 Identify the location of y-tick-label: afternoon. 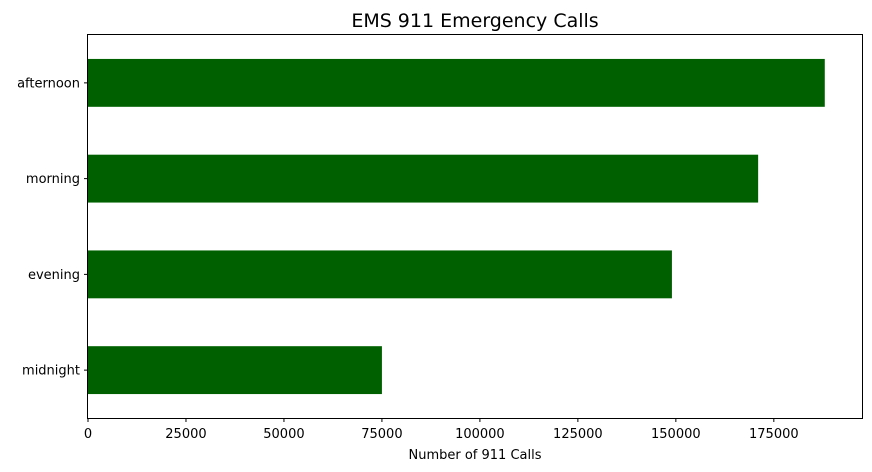
(48, 83).